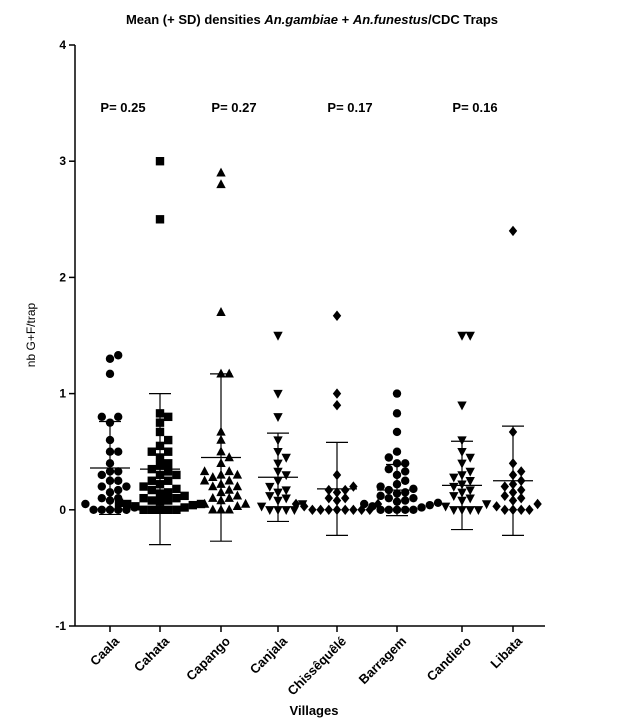  What do you see at coordinates (390, 19) in the screenshot?
I see `title-part: An.funestus` at bounding box center [390, 19].